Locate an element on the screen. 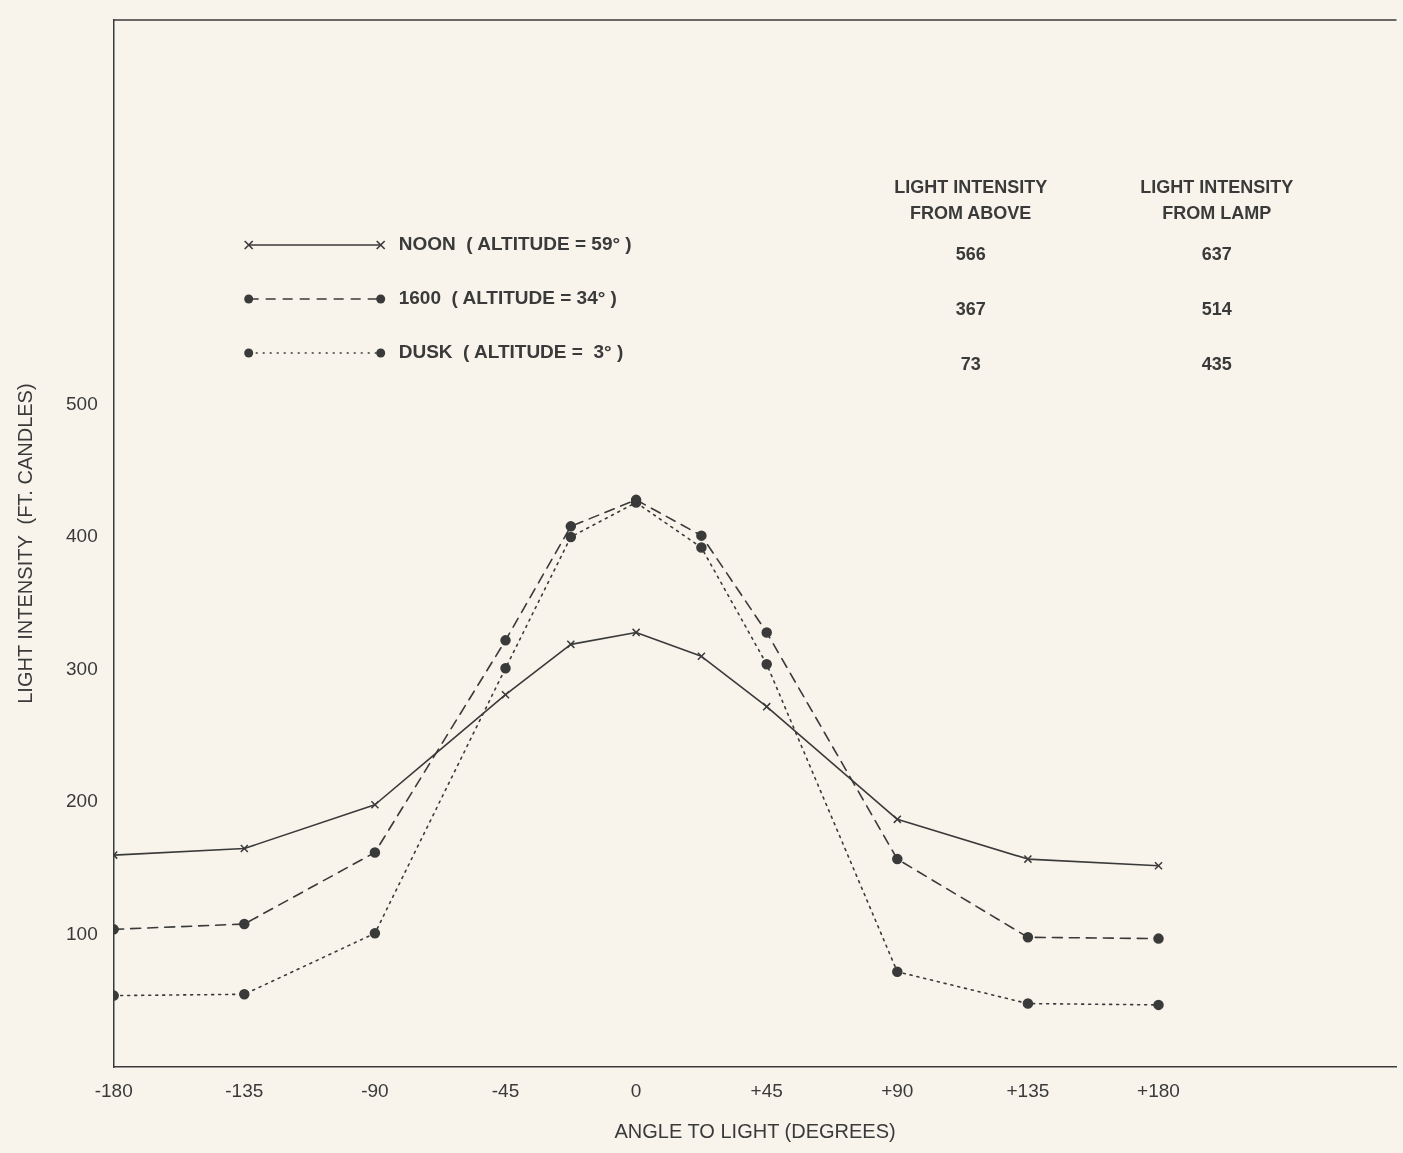 Image resolution: width=1403 pixels, height=1153 pixels. x-tick-label: -90 is located at coordinates (375, 1090).